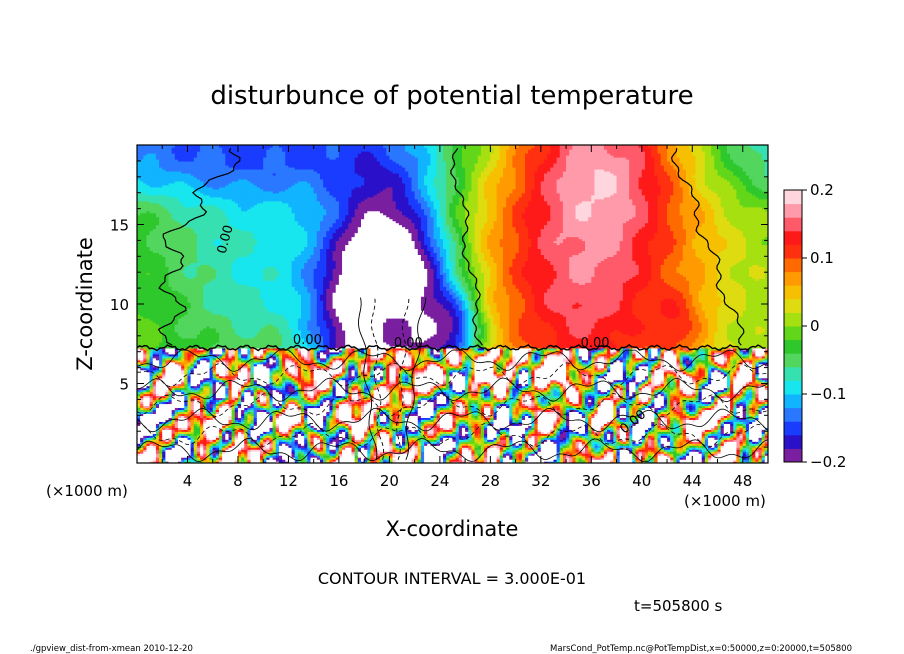  I want to click on chart-title: disturbunce of potential temperature, so click(451, 96).